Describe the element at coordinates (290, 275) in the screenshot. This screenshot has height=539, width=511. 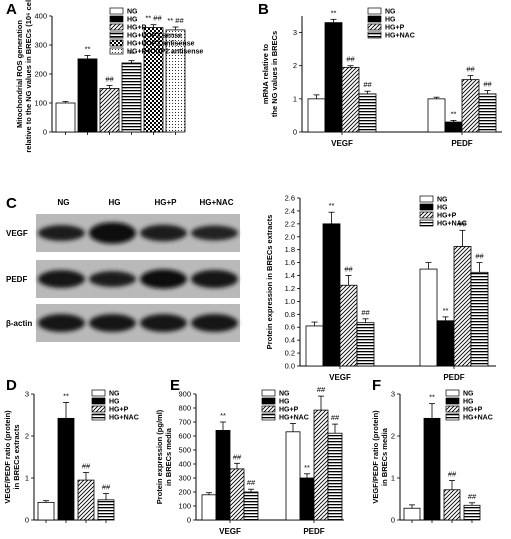
I see `y-tick-label: 1.4` at that location.